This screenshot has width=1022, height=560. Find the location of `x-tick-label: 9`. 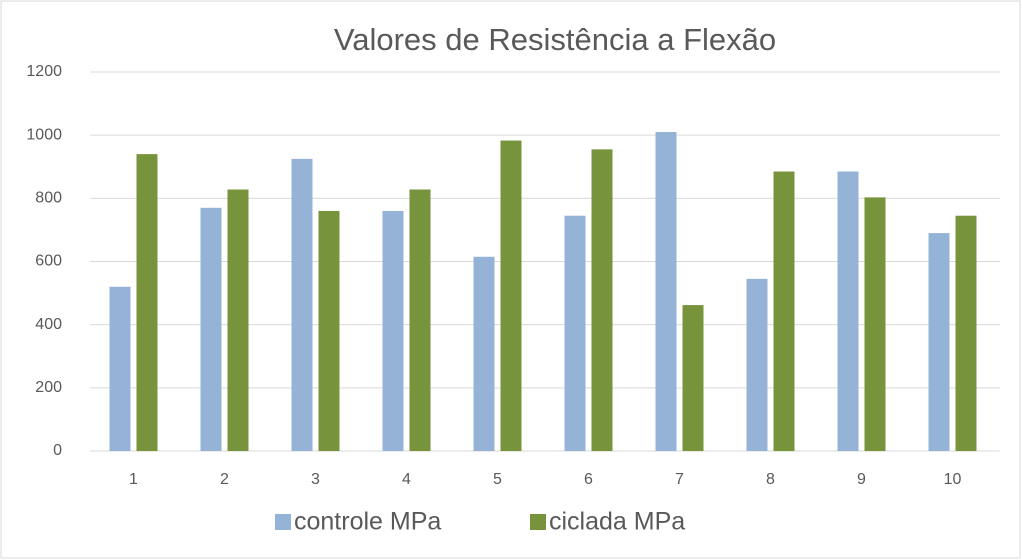

x-tick-label: 9 is located at coordinates (861, 479).